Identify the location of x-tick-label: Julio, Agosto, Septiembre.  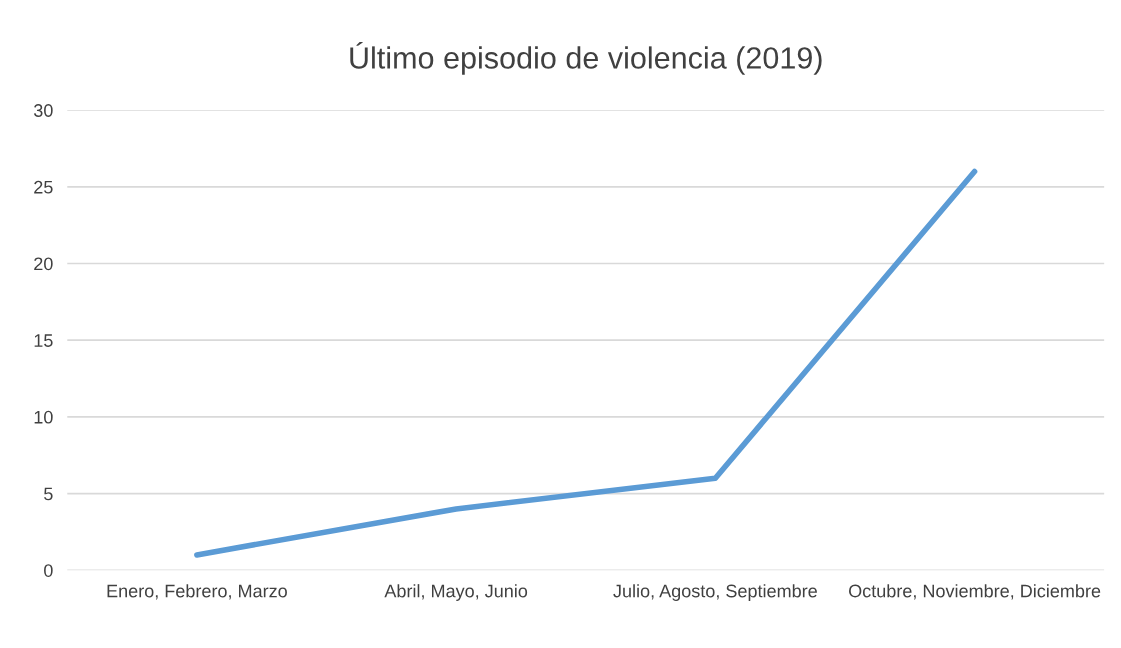
(715, 592).